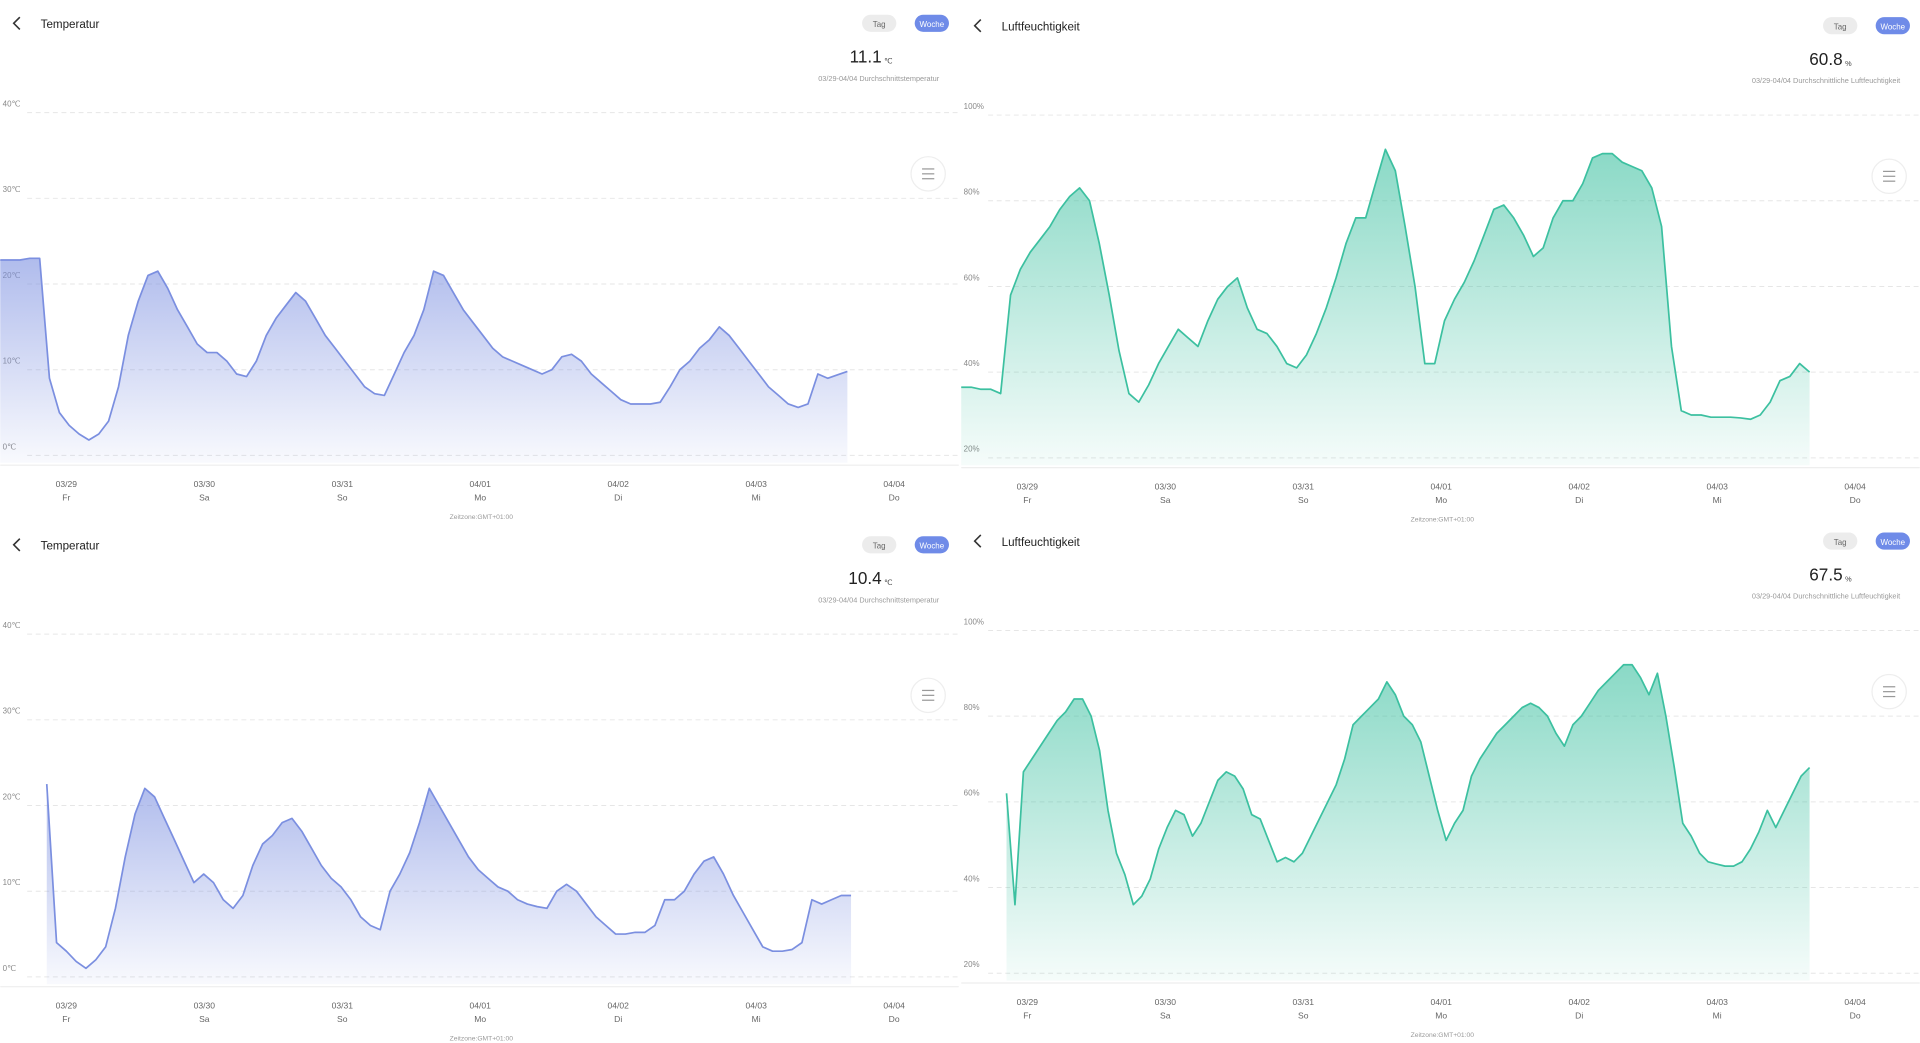 The image size is (1920, 1043). Describe the element at coordinates (1825, 59) in the screenshot. I see `summary-value: 60.8` at that location.